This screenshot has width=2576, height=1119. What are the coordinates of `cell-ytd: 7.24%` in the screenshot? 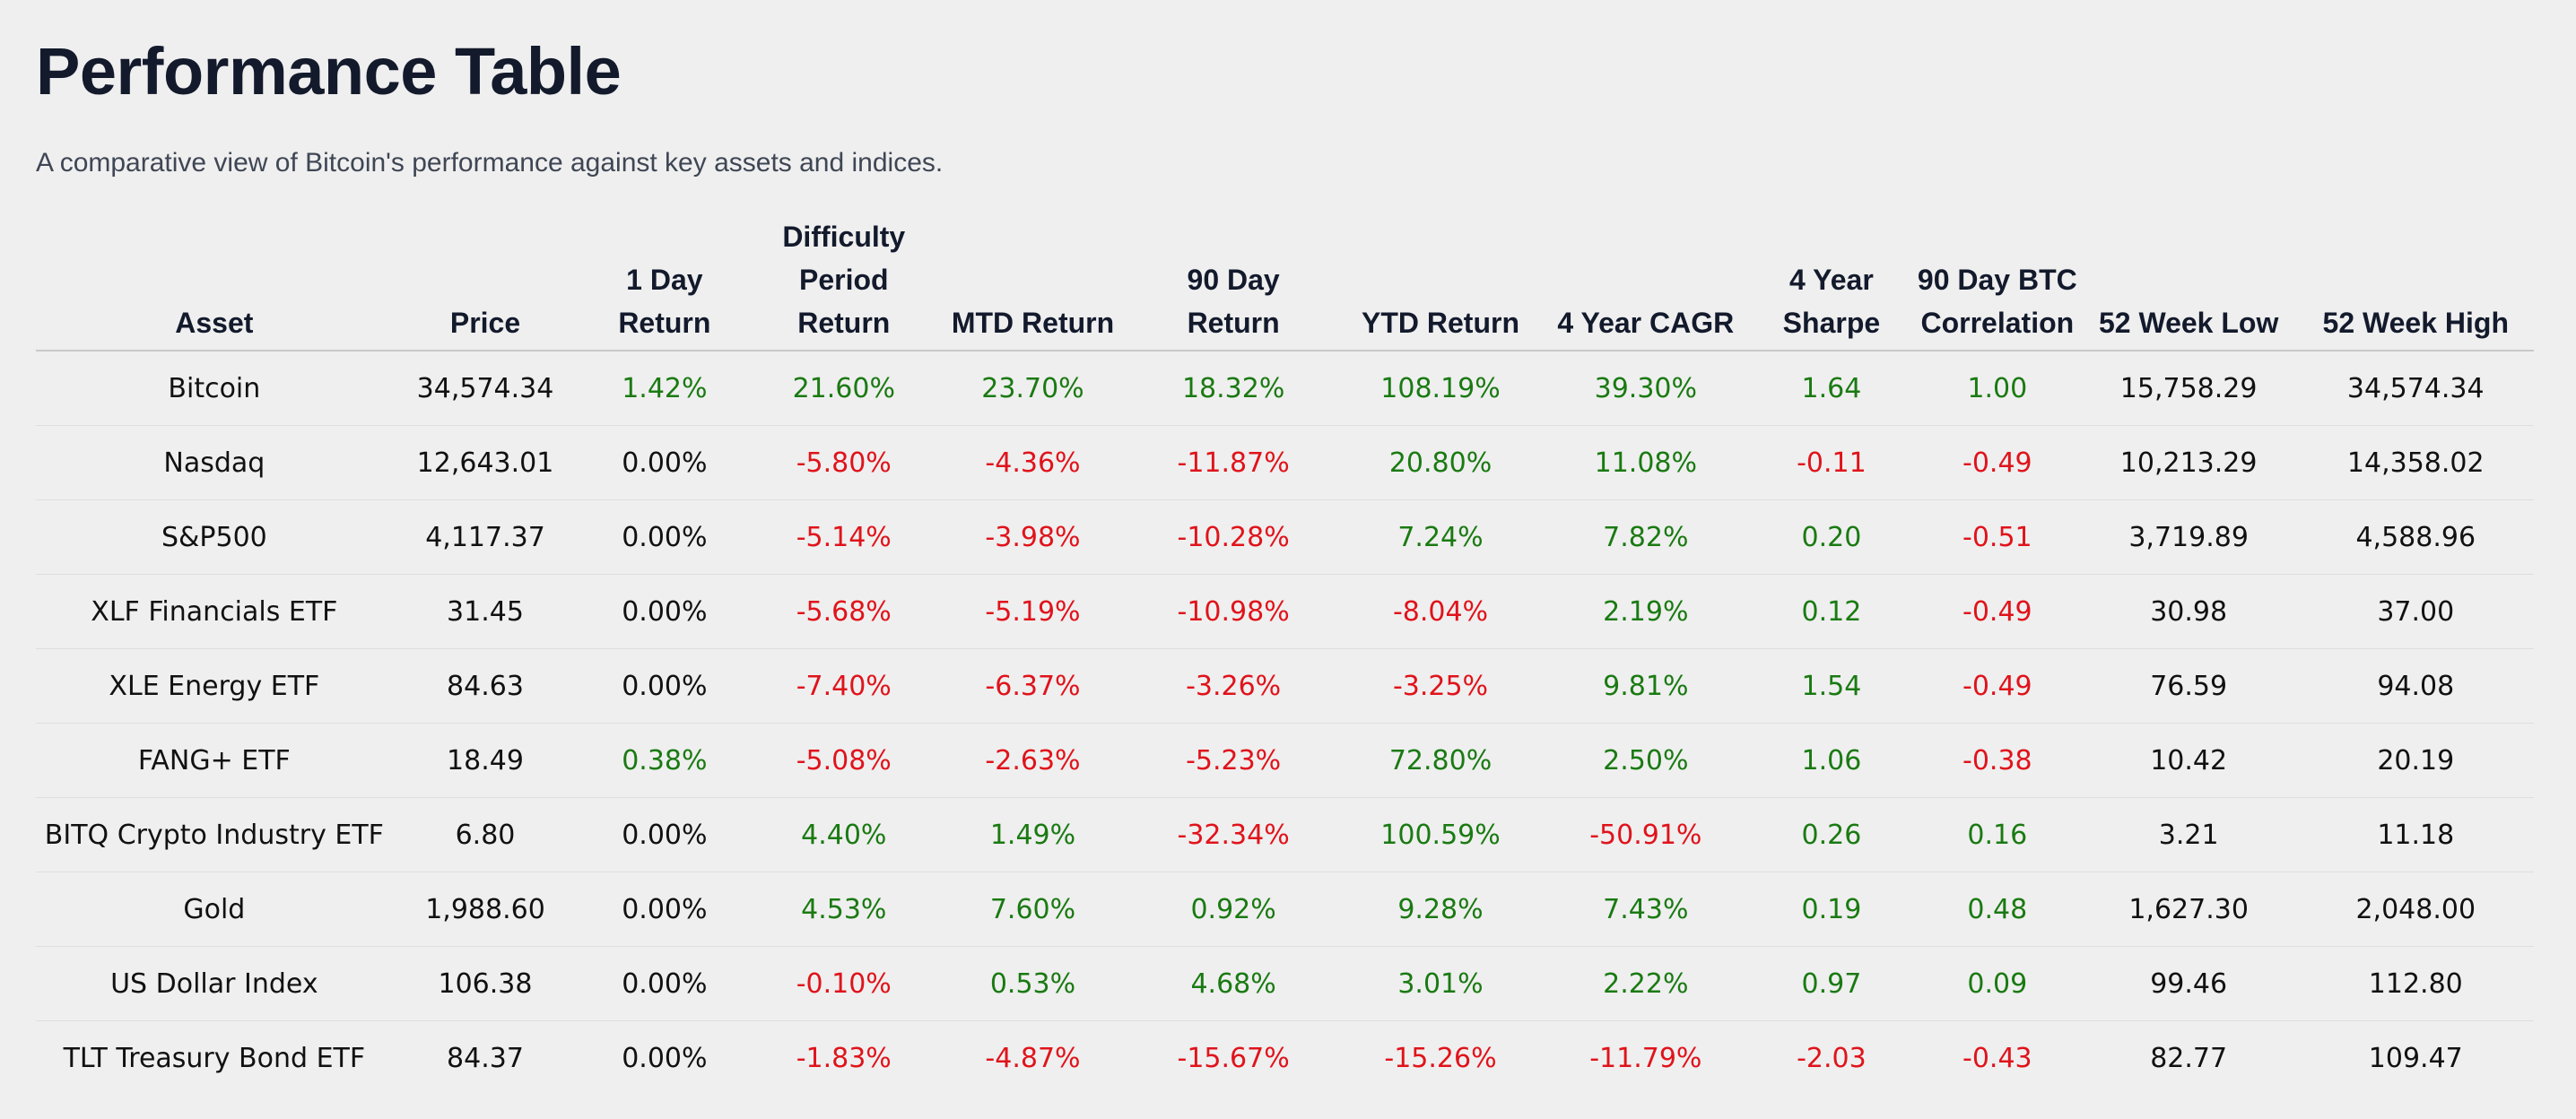 It's located at (1440, 537).